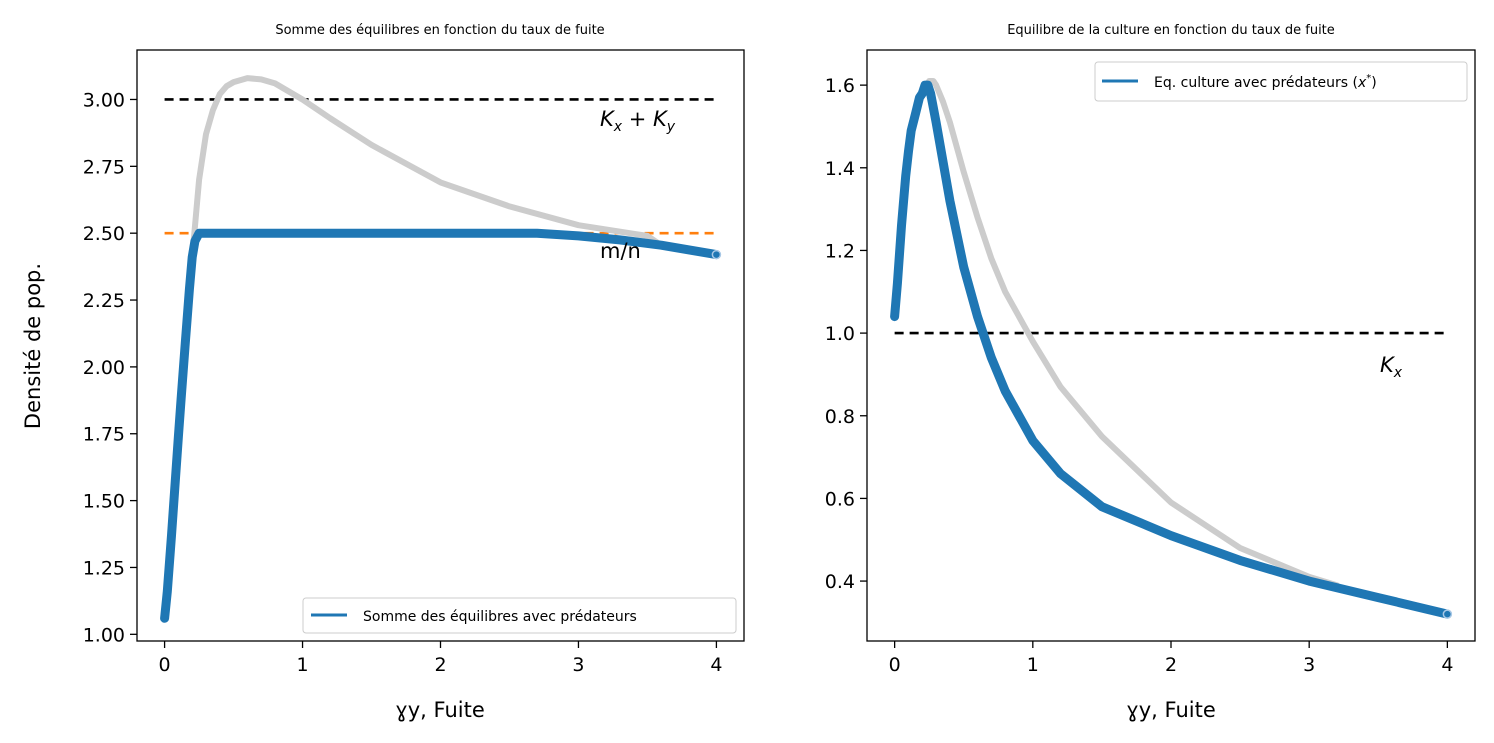 The image size is (1494, 743). I want to click on right-chart-y-tick-label: 1.6, so click(840, 86).